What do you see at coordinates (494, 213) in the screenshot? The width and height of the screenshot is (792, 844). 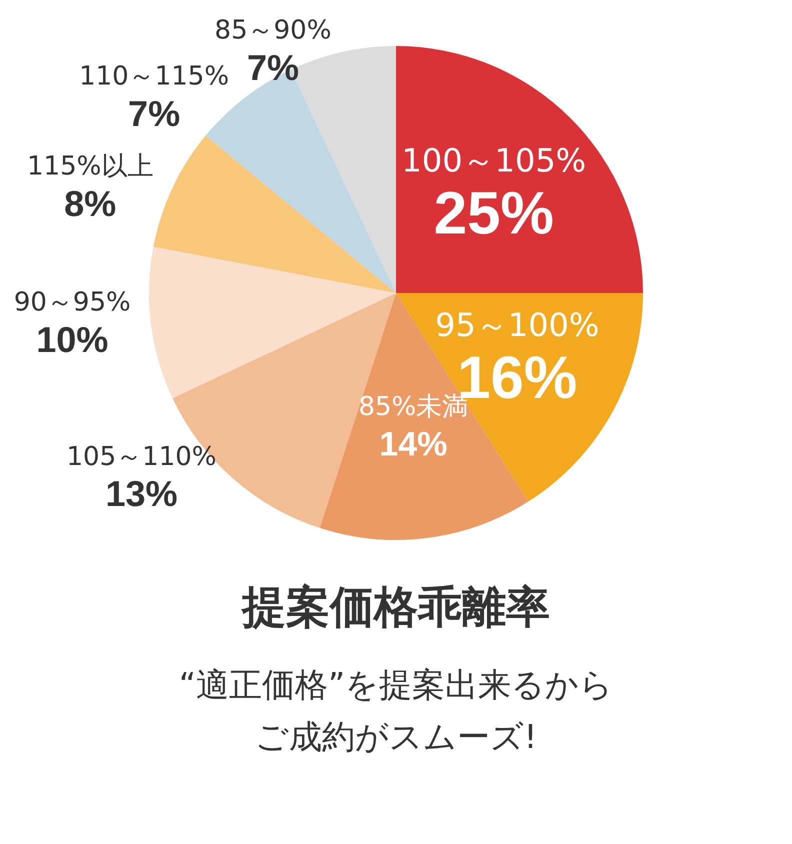 I see `data-label: 25%` at bounding box center [494, 213].